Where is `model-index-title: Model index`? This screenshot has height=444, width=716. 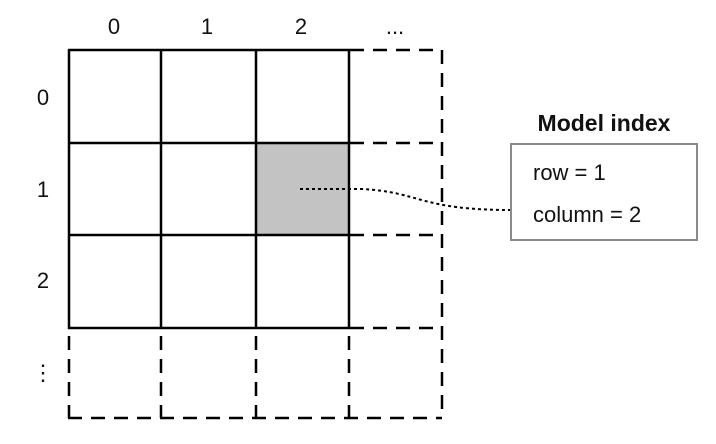
model-index-title: Model index is located at coordinates (604, 123).